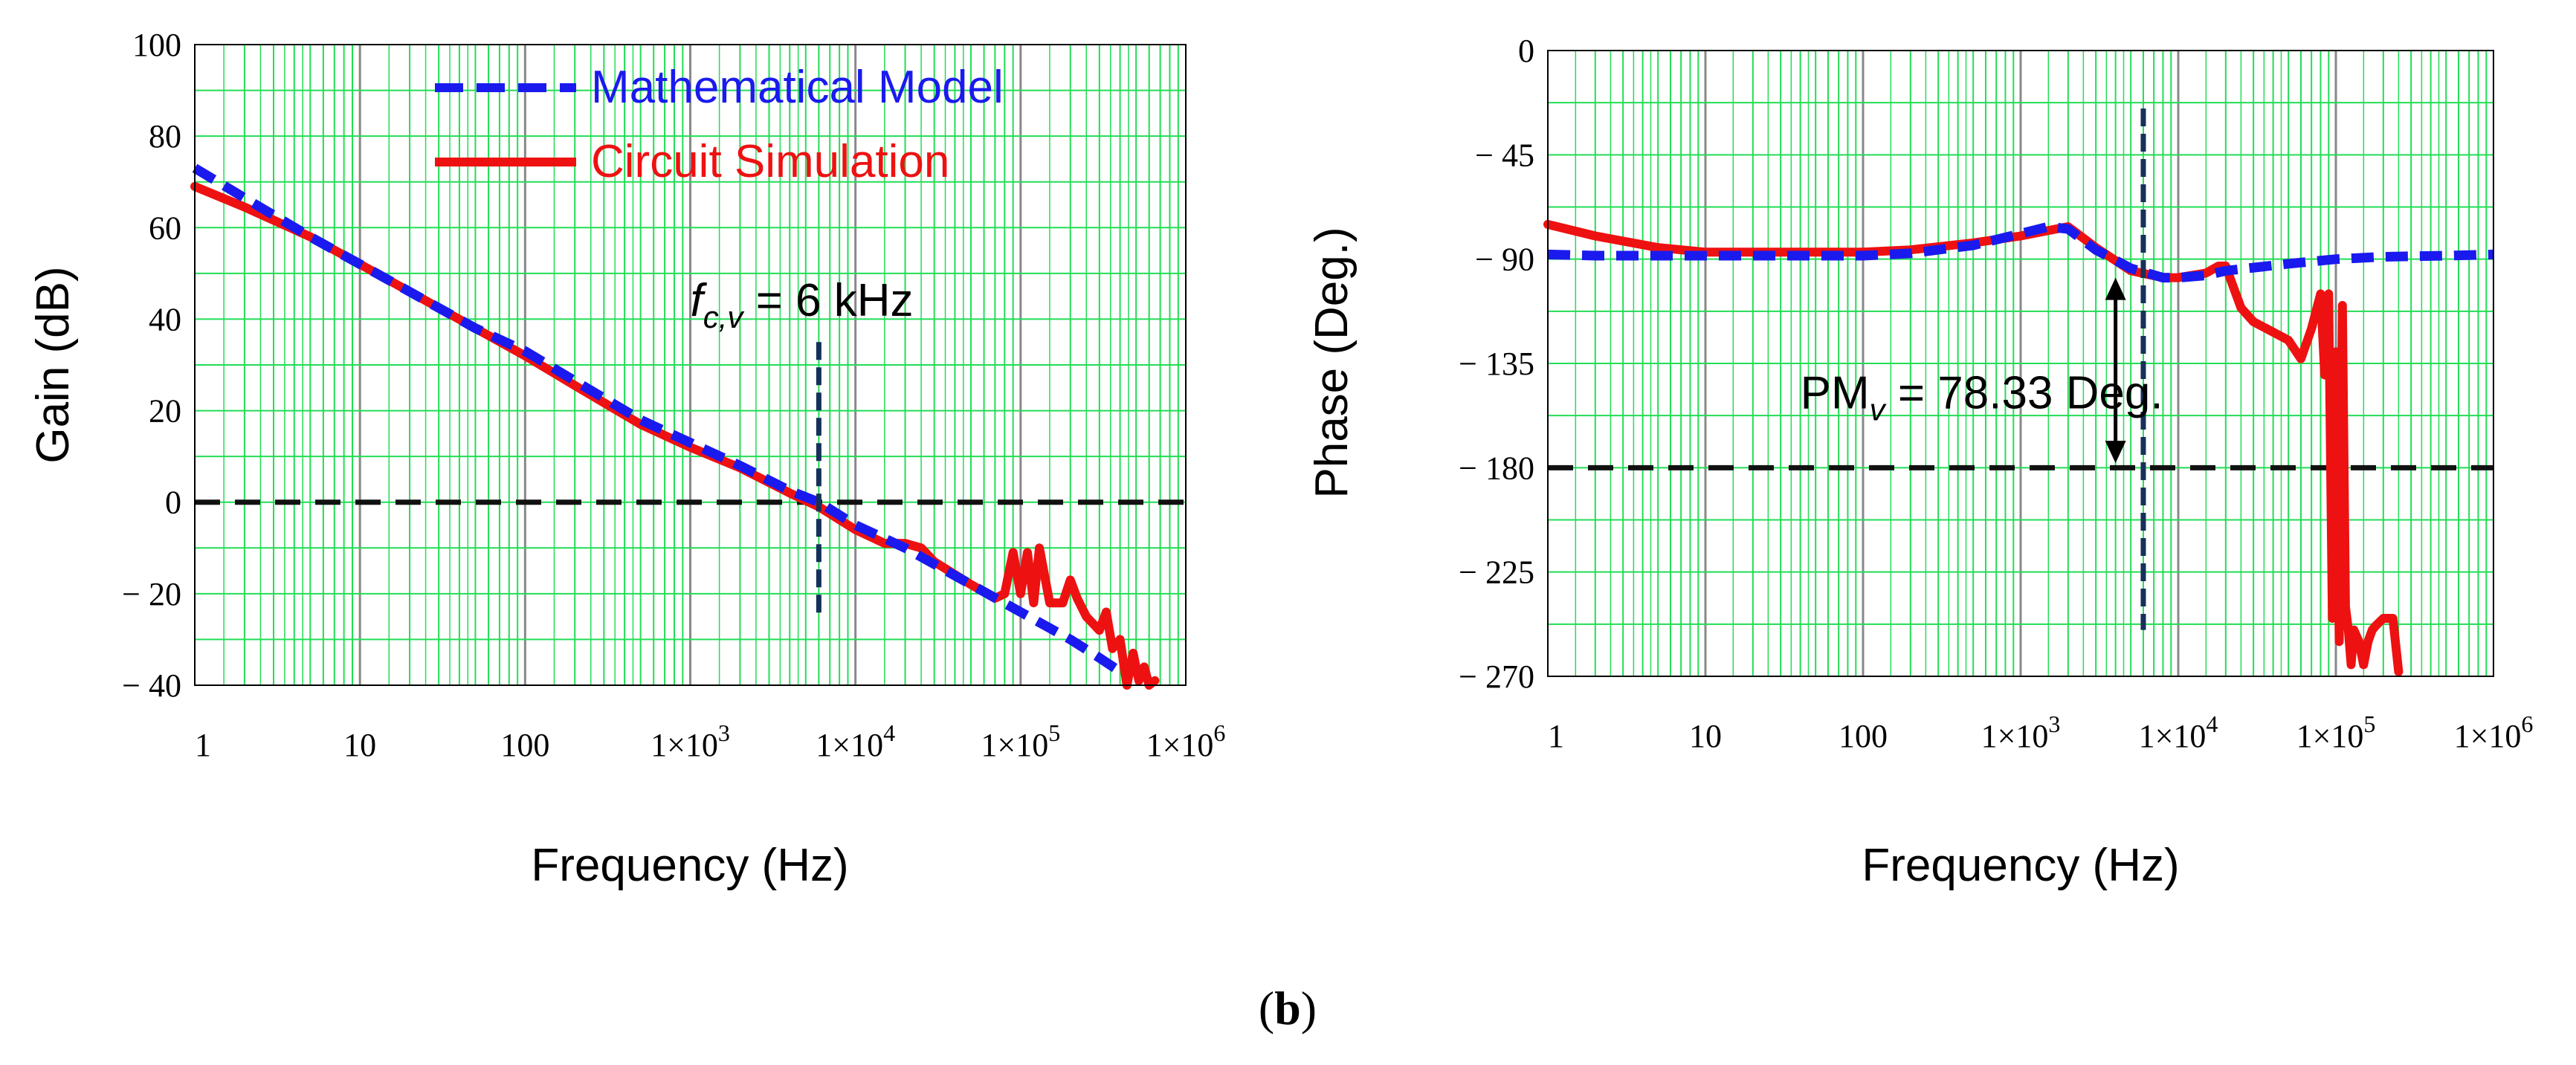  I want to click on y-tick-label: 20, so click(165, 412).